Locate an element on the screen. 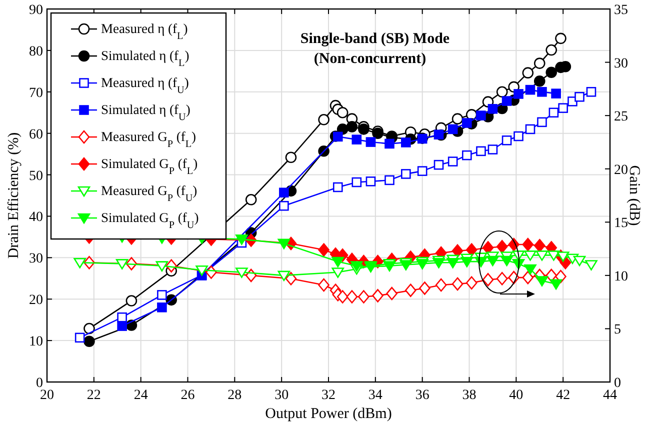  y-tick-label: 50 is located at coordinates (36, 176).